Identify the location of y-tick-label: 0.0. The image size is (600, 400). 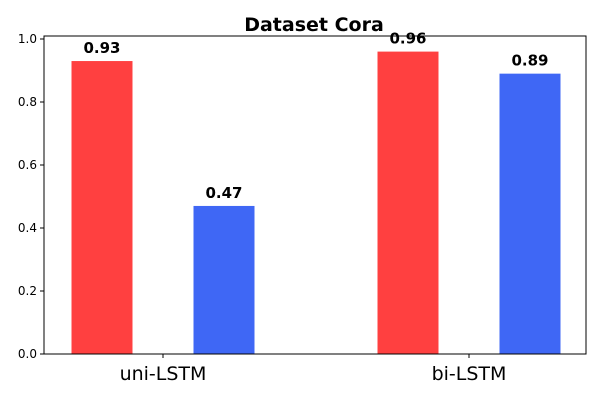
(27, 354).